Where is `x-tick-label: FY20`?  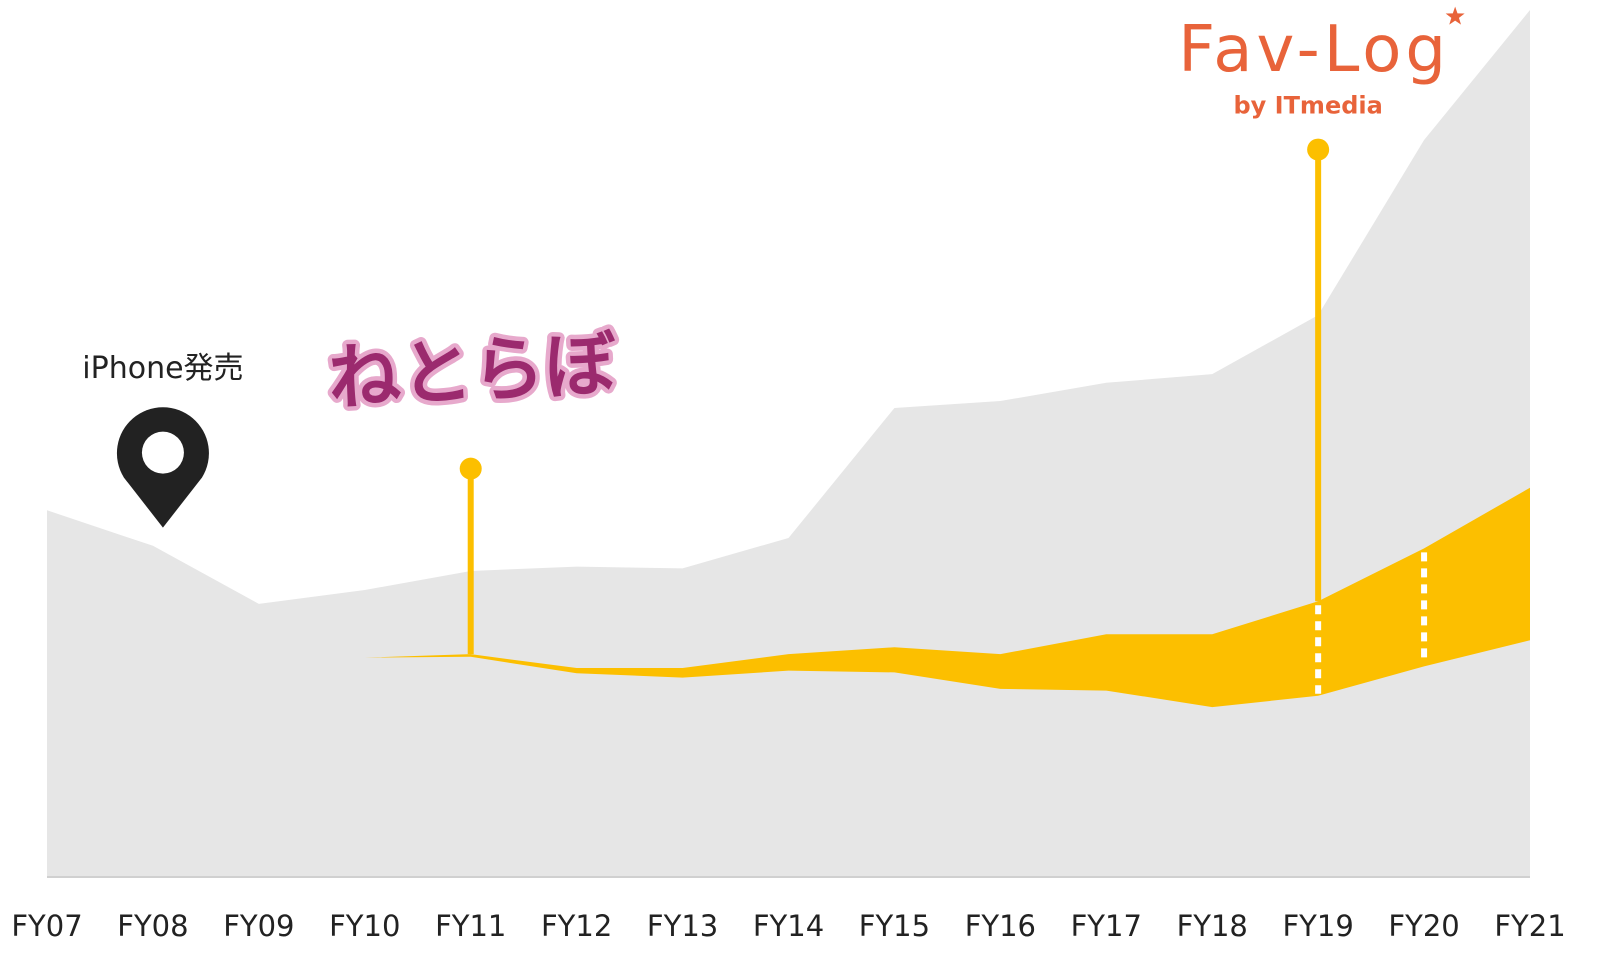
x-tick-label: FY20 is located at coordinates (1423, 926).